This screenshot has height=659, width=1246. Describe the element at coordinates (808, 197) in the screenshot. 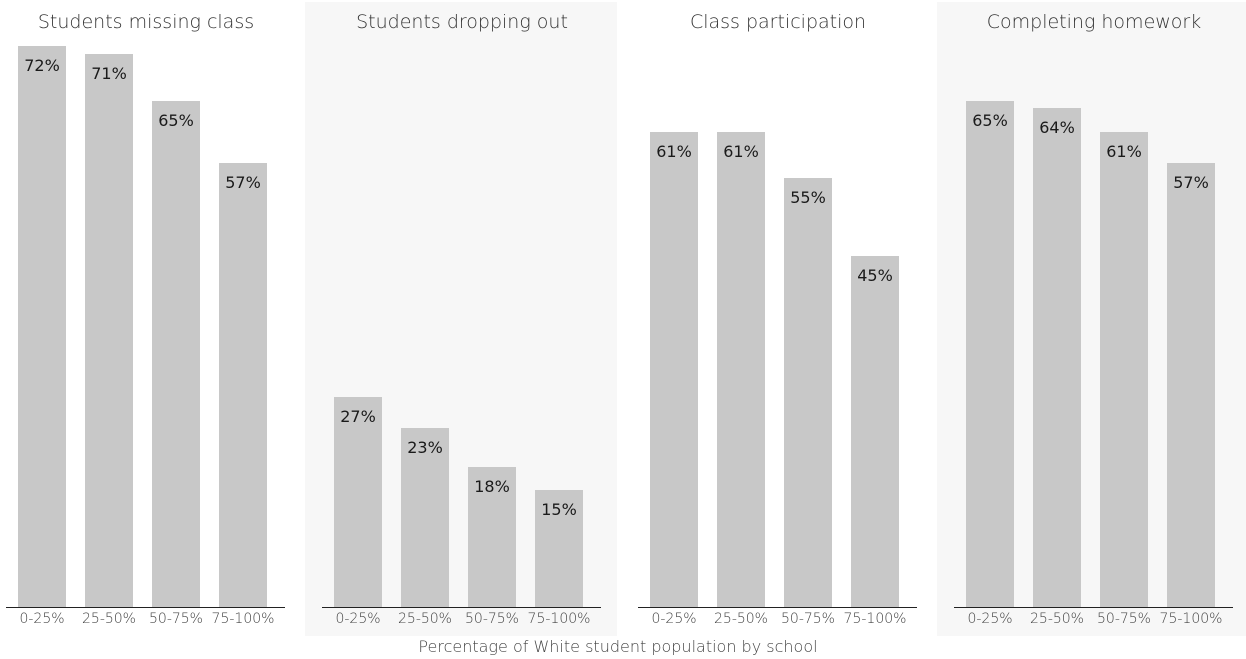

I see `bar-value-label: 55%` at that location.